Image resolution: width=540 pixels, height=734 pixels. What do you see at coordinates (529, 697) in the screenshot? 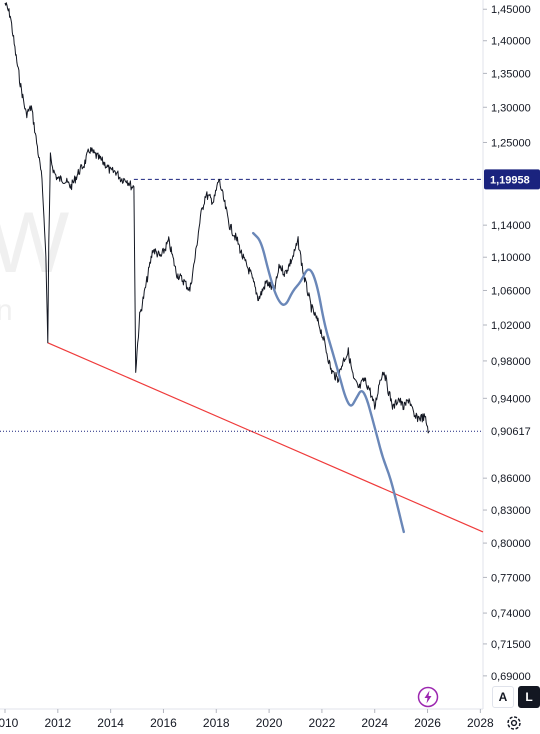
I see `log-scale-button: L` at bounding box center [529, 697].